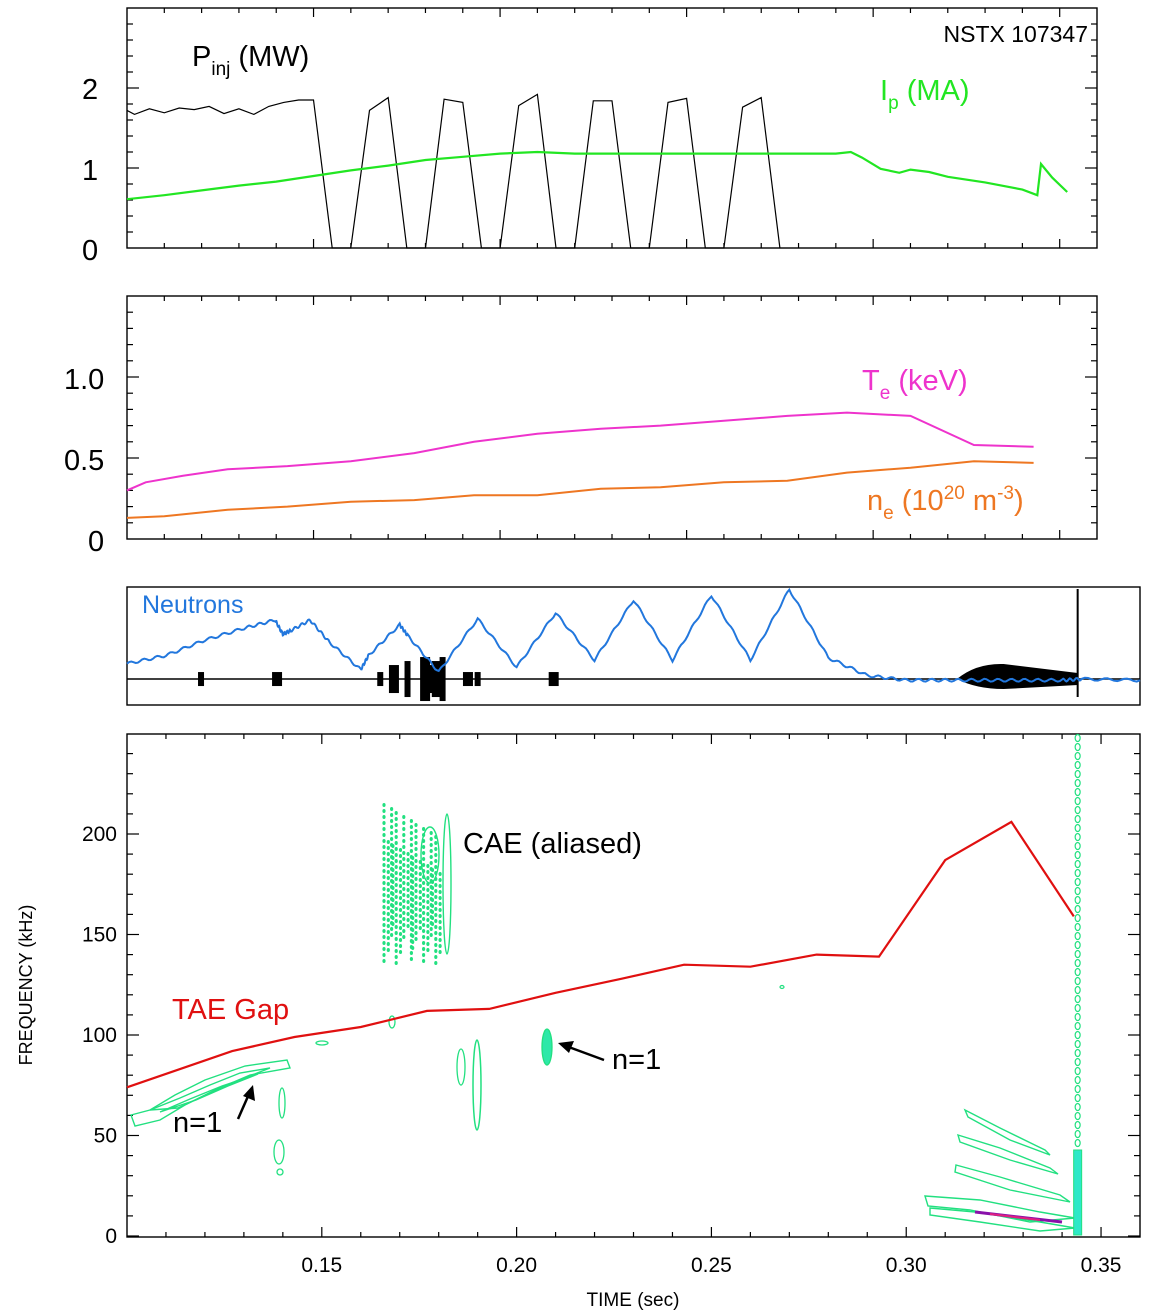  I want to click on series-neutrons-line, so click(633, 635).